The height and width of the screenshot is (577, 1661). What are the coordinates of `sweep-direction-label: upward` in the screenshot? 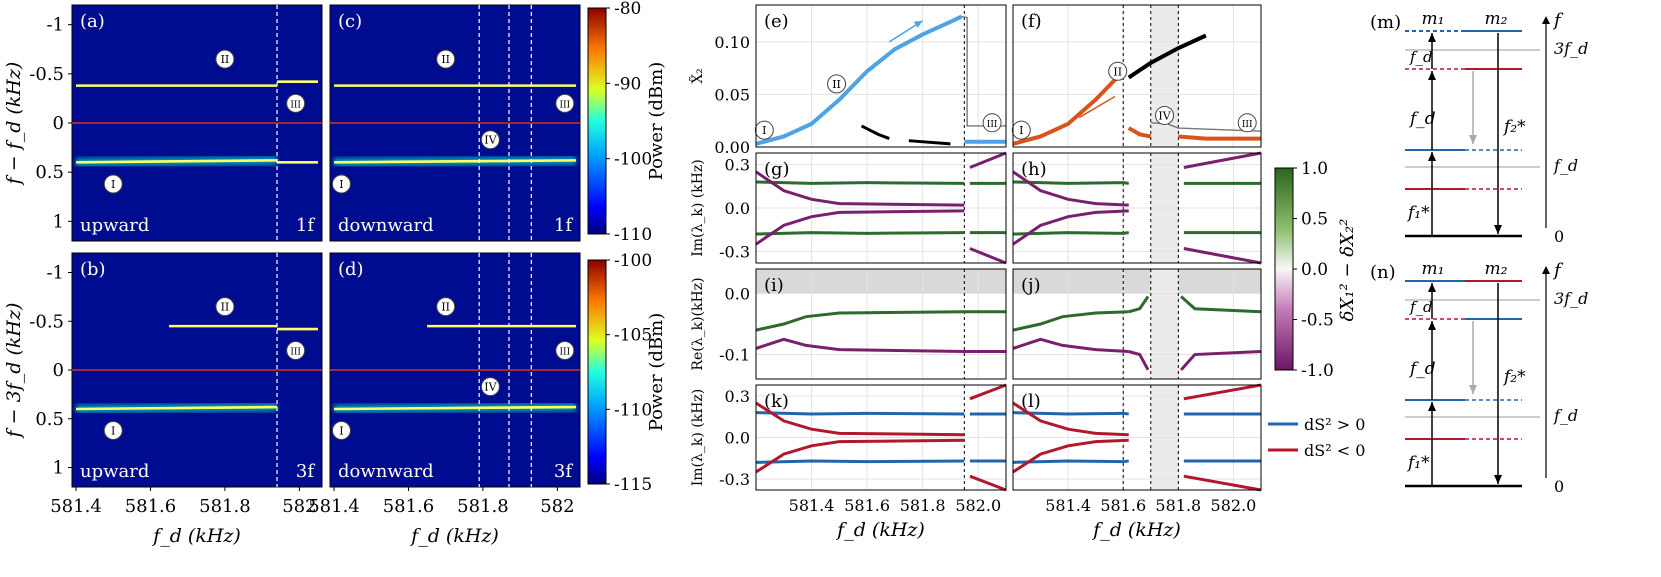 It's located at (114, 225).